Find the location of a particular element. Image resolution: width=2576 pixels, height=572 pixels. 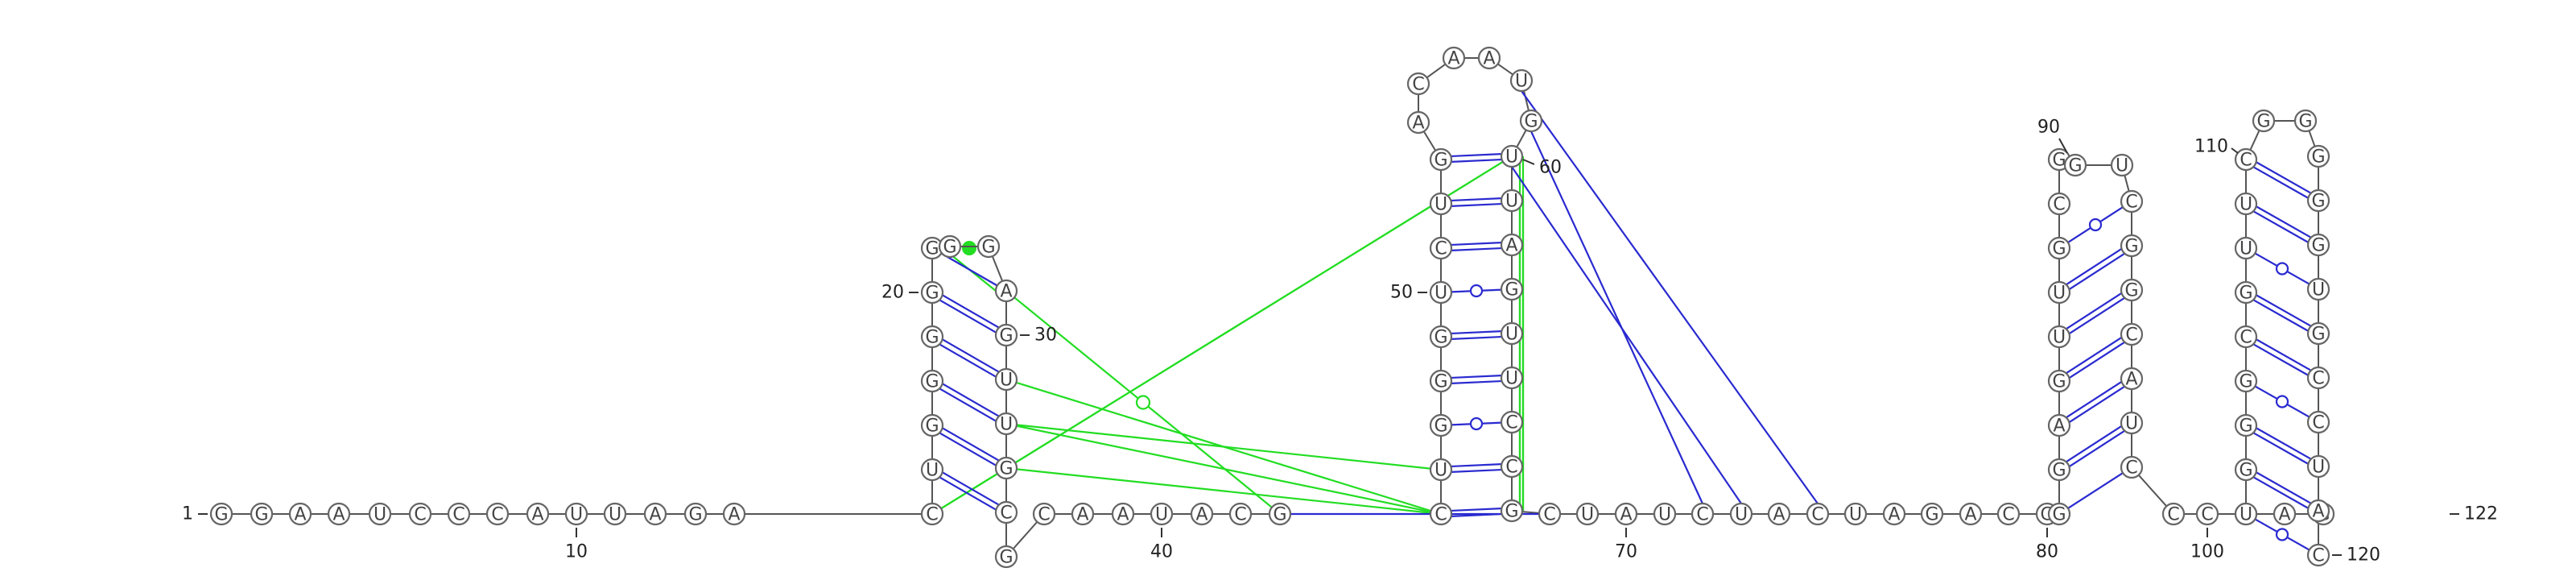

position-number: 120 is located at coordinates (2363, 555).